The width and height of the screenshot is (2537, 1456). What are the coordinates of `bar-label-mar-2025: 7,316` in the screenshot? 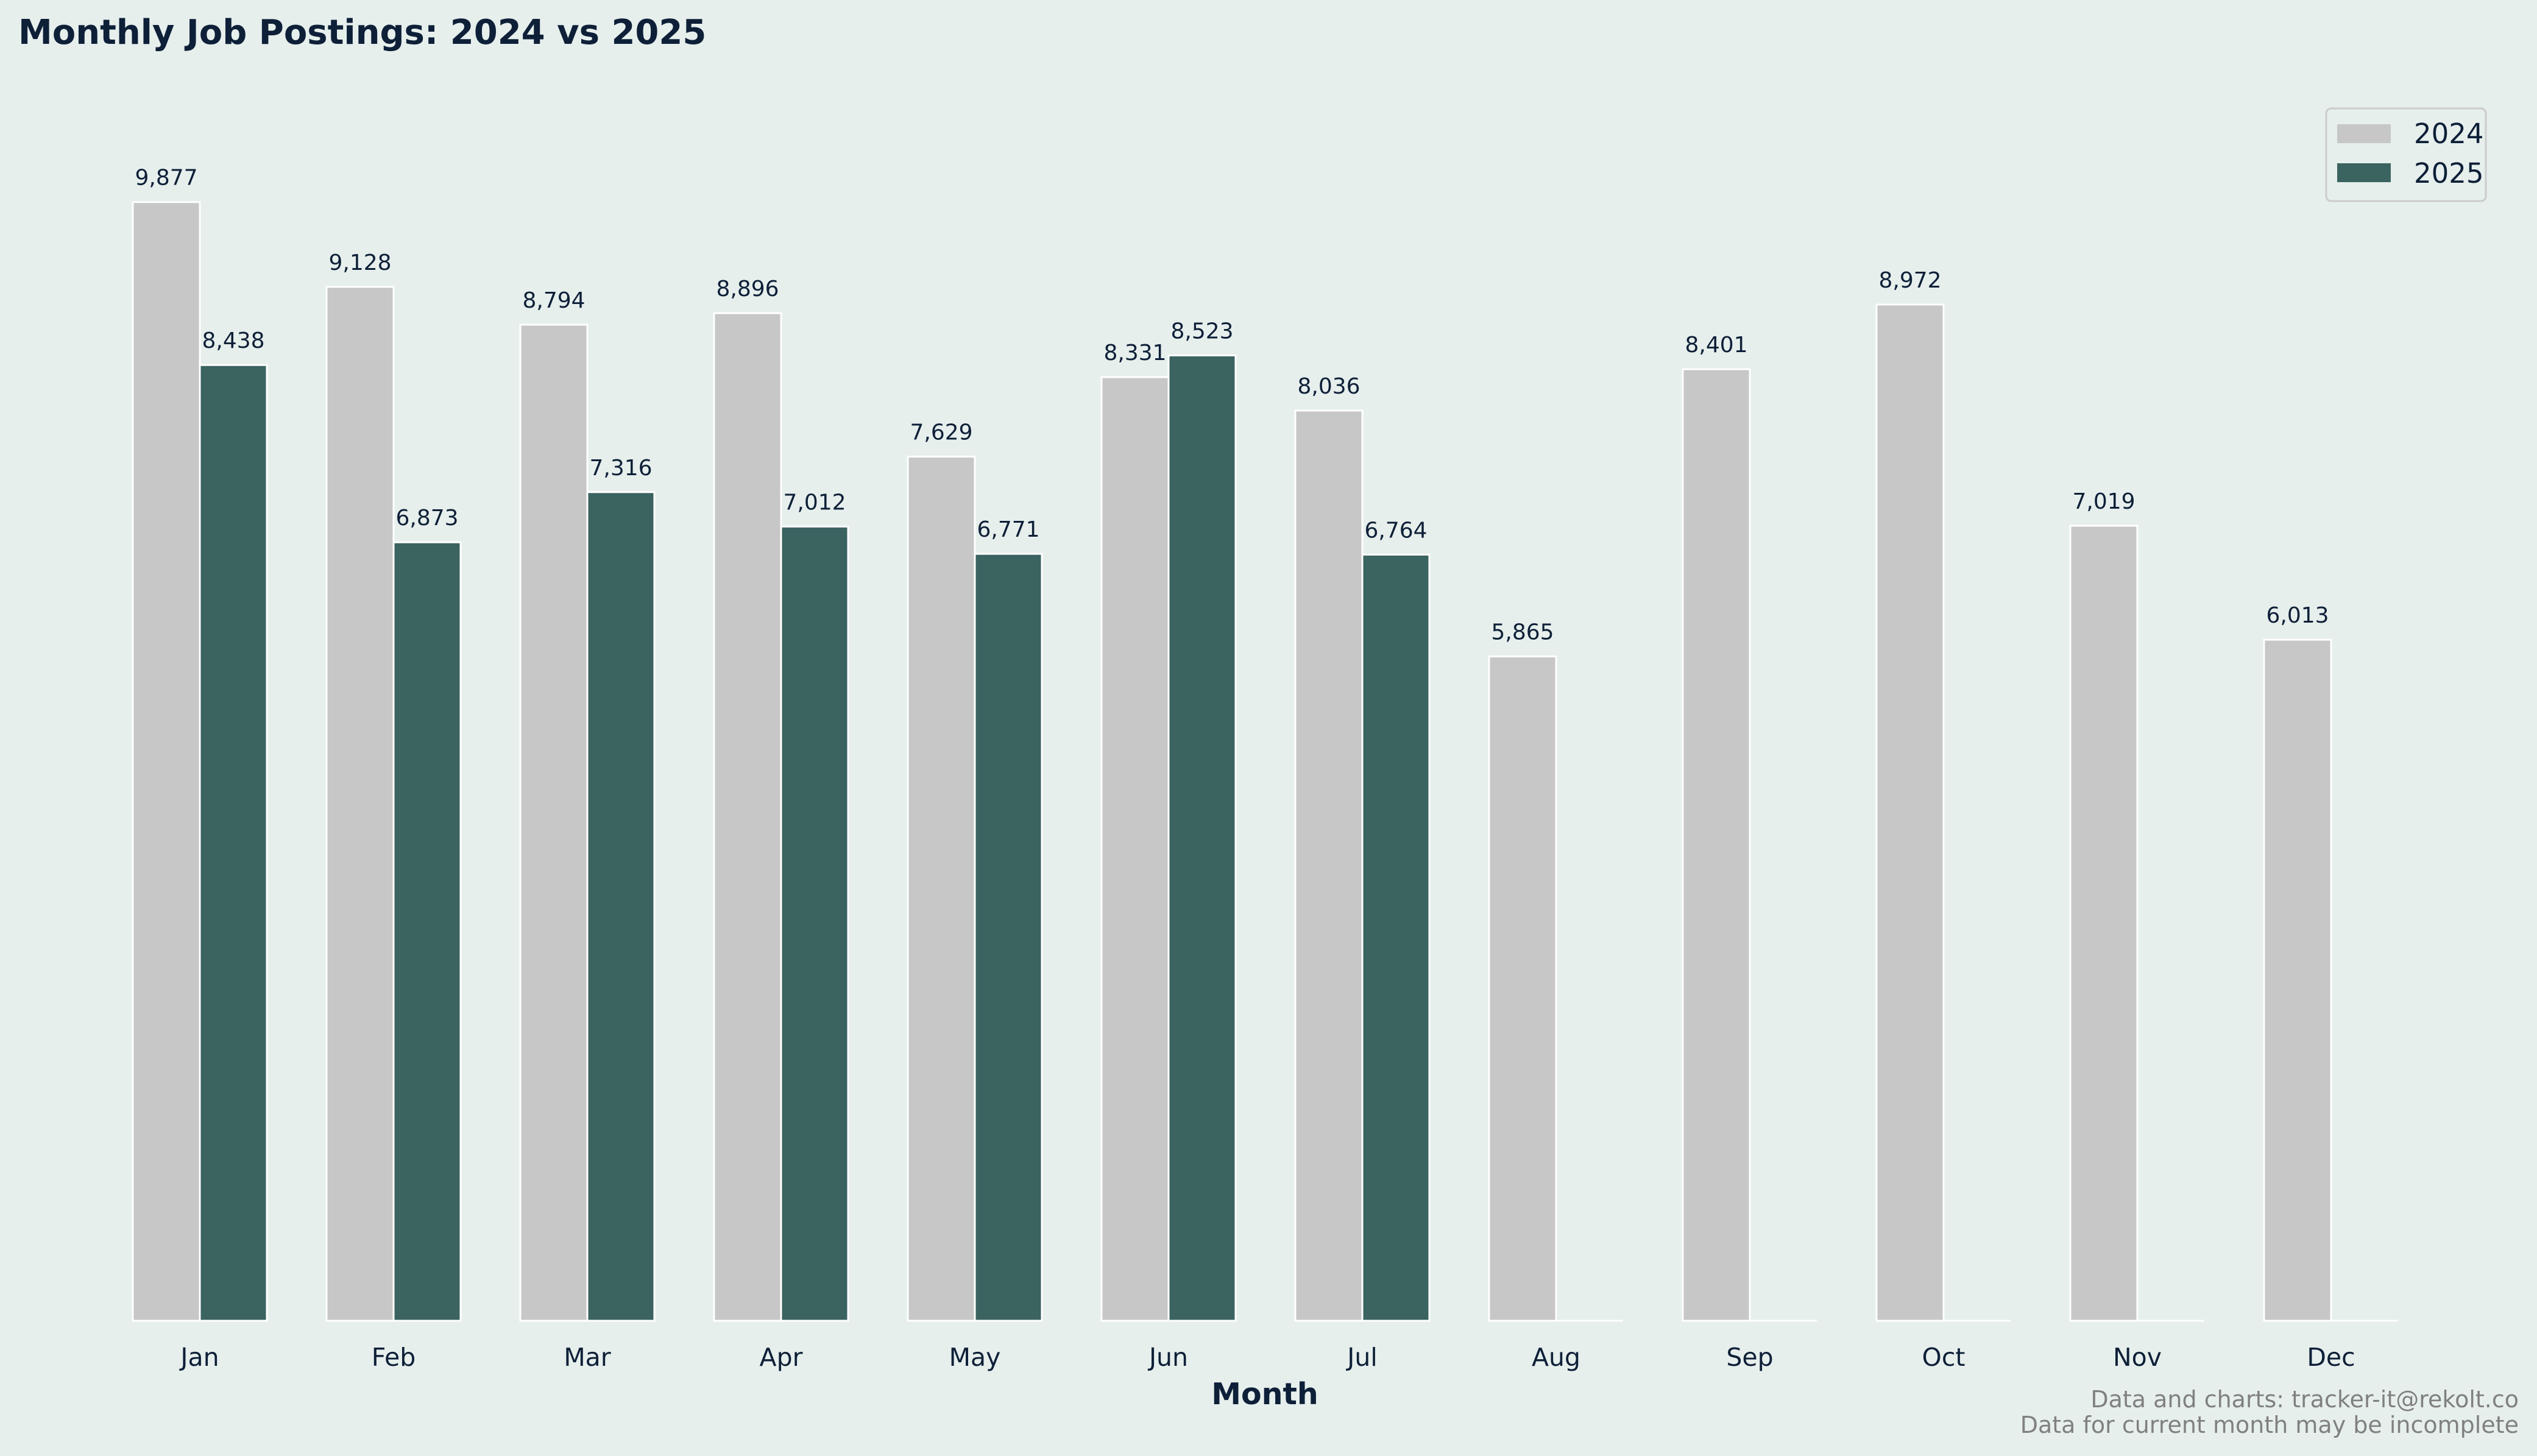 It's located at (621, 468).